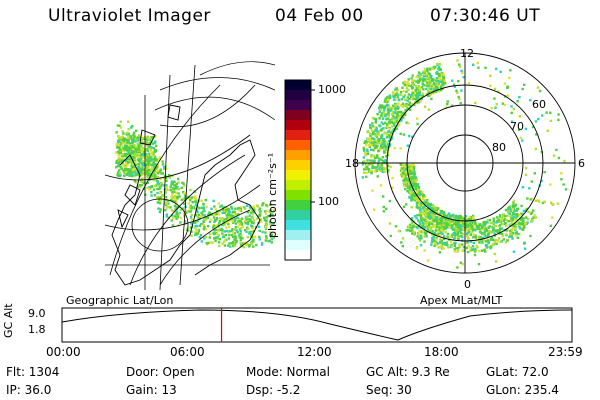  Describe the element at coordinates (29, 390) in the screenshot. I see `info-ip: IP: 36.0` at that location.